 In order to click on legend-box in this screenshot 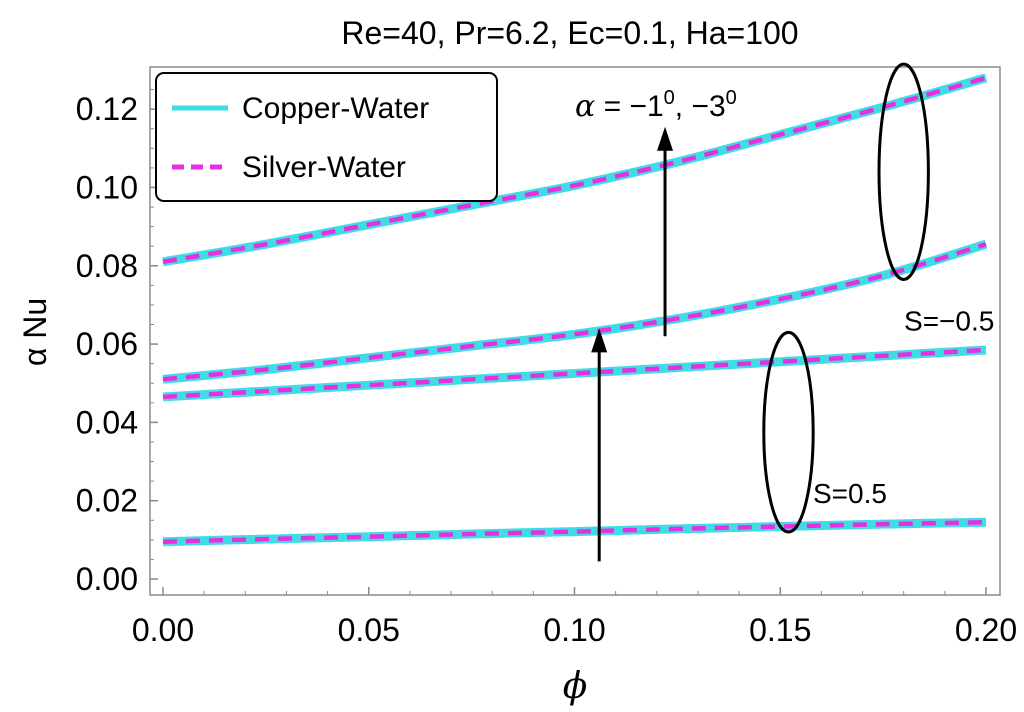, I will do `click(326, 137)`.